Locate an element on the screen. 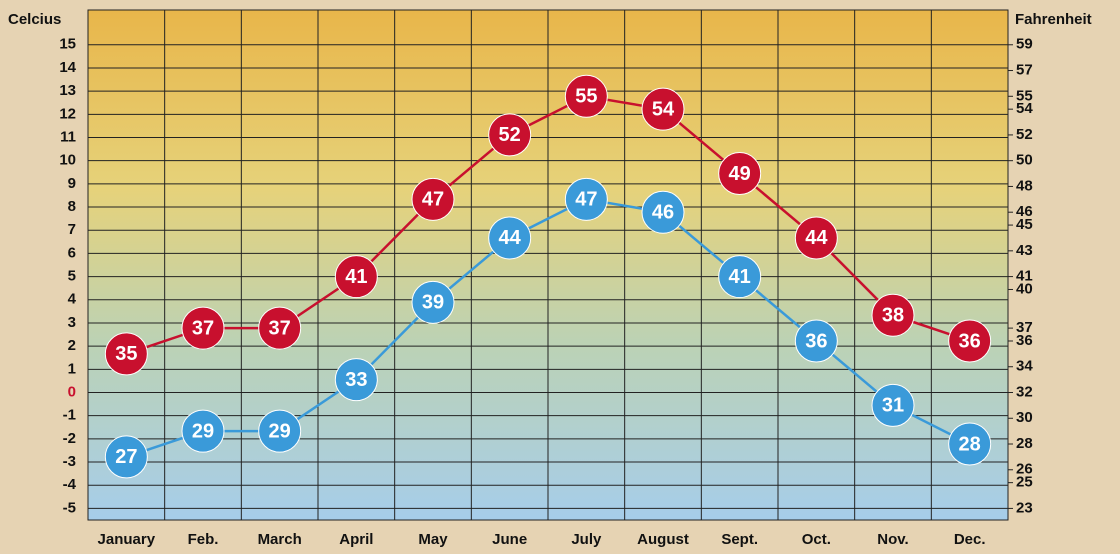 The height and width of the screenshot is (554, 1120). y2-axis-label: Fahrenheit is located at coordinates (1053, 19).